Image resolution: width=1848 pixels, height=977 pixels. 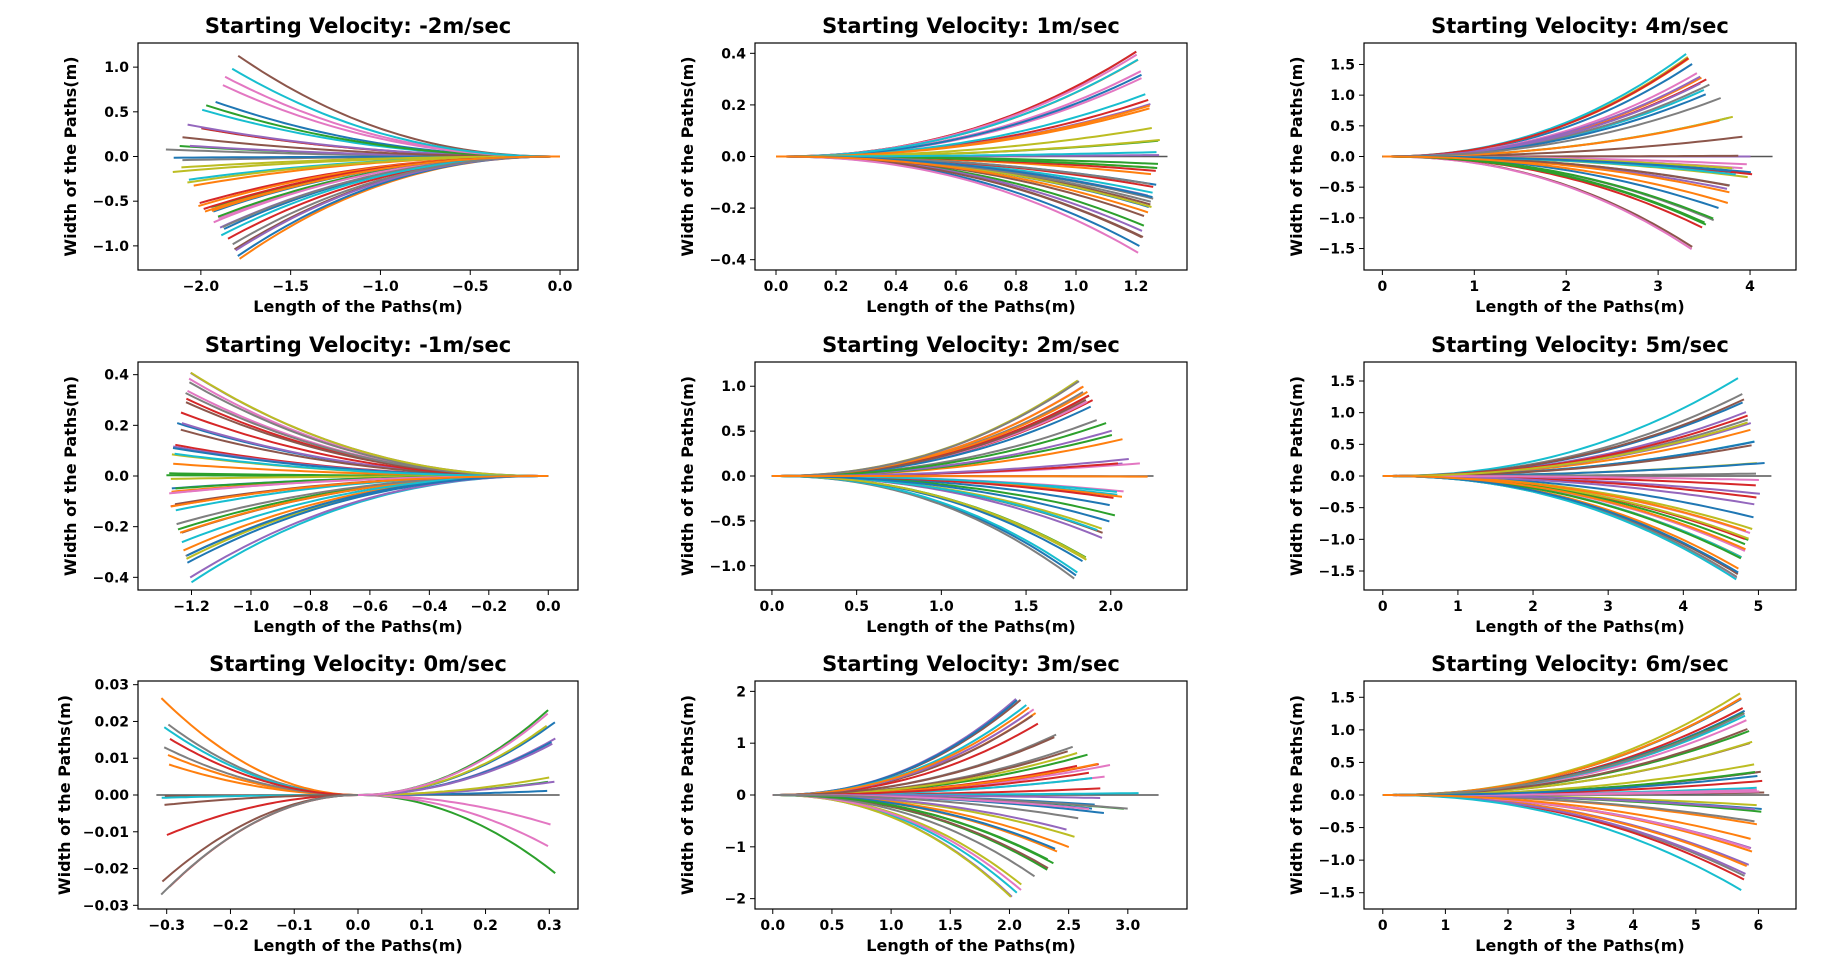 What do you see at coordinates (110, 578) in the screenshot?
I see `y-tick-label: −0.4` at bounding box center [110, 578].